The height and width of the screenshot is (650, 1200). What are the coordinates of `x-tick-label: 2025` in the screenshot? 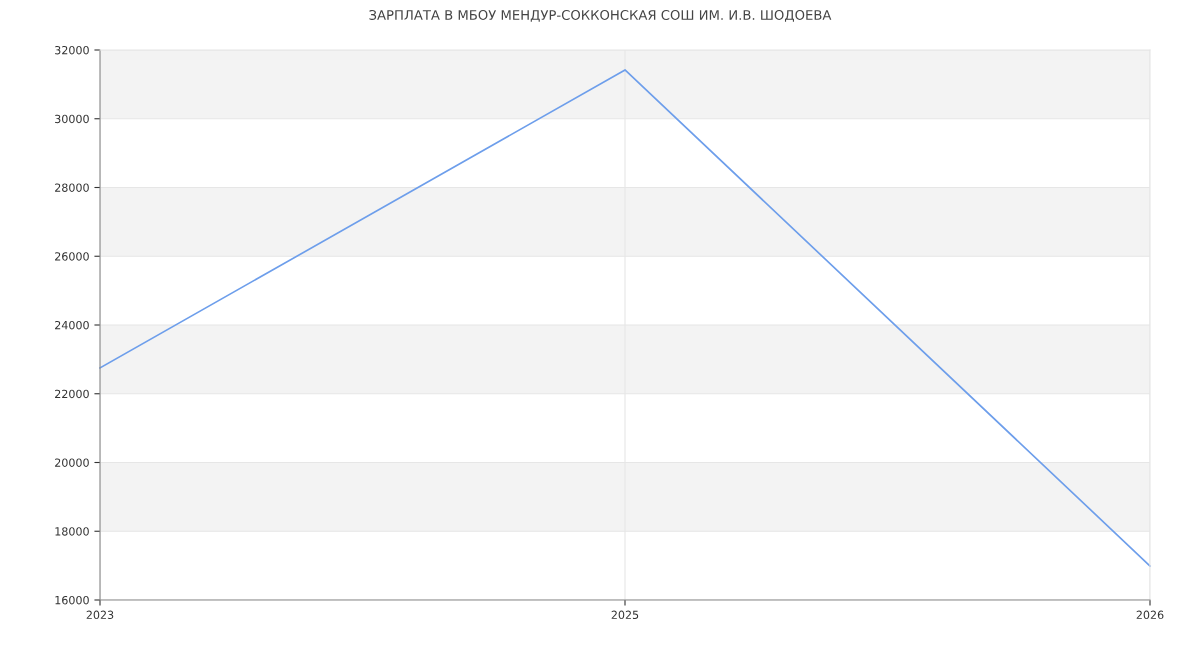 It's located at (625, 615).